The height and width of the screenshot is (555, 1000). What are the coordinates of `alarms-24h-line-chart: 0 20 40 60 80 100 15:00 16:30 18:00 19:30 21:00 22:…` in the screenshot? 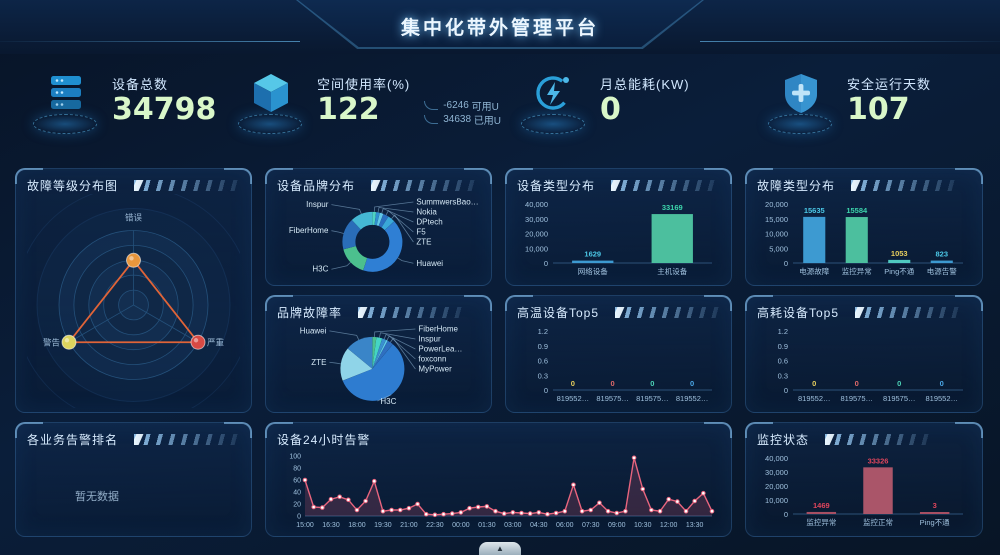 It's located at (498, 490).